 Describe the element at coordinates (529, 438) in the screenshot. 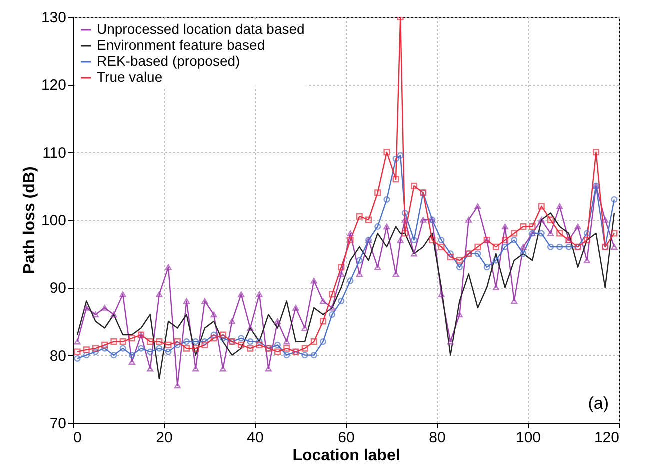

I see `x-tick-label: 100` at that location.